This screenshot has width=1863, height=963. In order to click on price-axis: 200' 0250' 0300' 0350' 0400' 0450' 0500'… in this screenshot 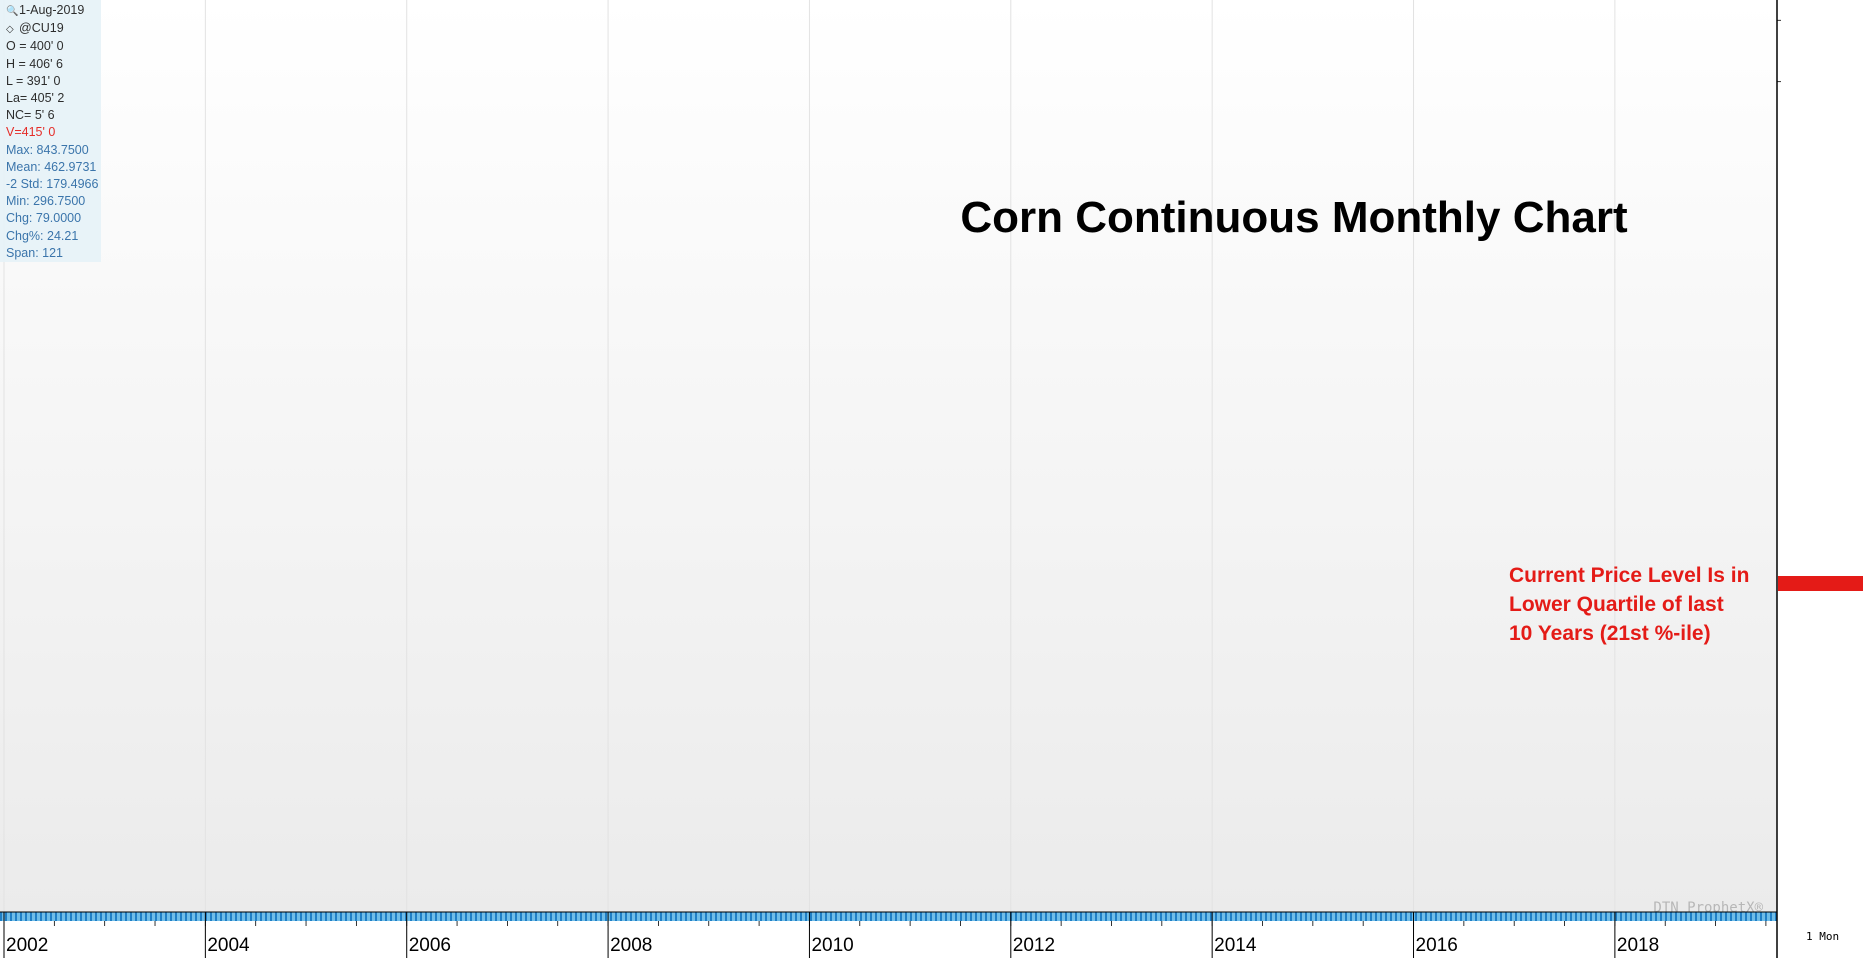, I will do `click(1819, 456)`.